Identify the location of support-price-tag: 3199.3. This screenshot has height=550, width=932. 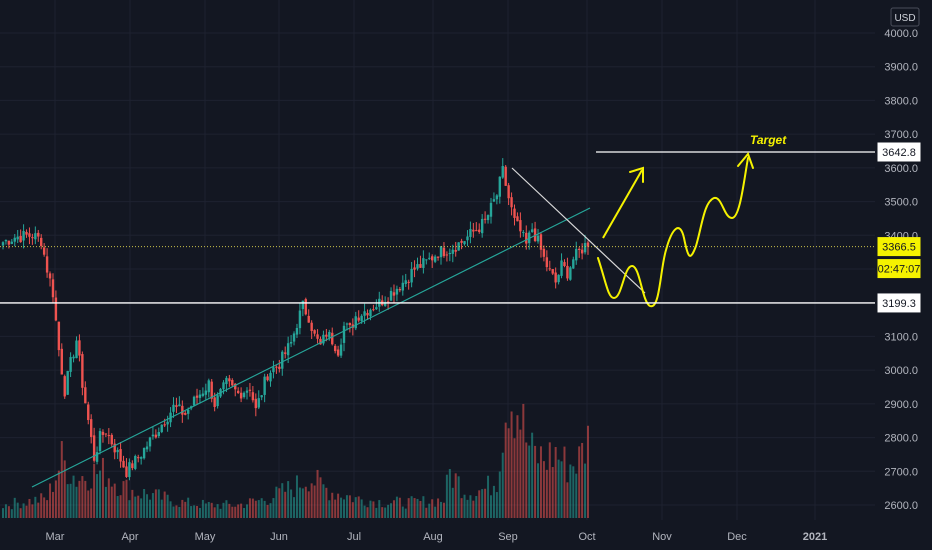
(899, 303).